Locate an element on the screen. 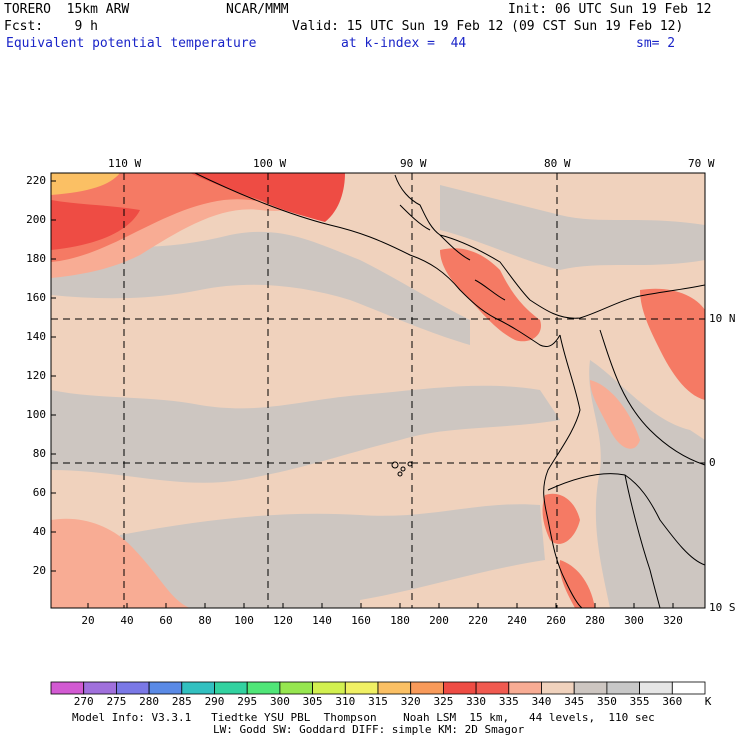  init-time: Init: 06 UTC Sun 19 Feb 12 is located at coordinates (610, 9).